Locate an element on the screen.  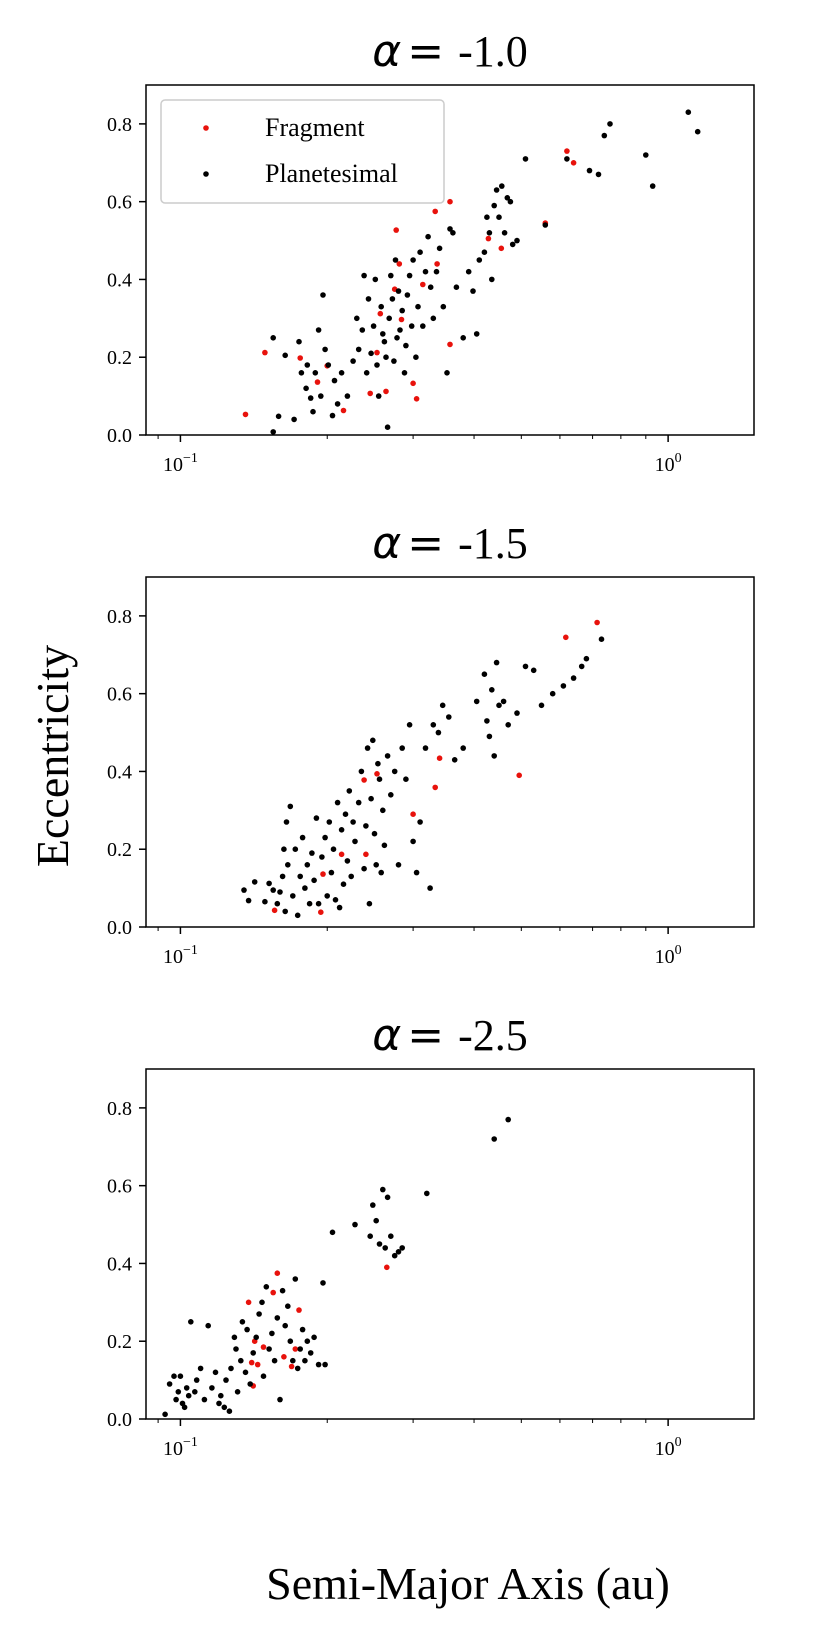
y-tick-label: 0.6 is located at coordinates (119, 203).